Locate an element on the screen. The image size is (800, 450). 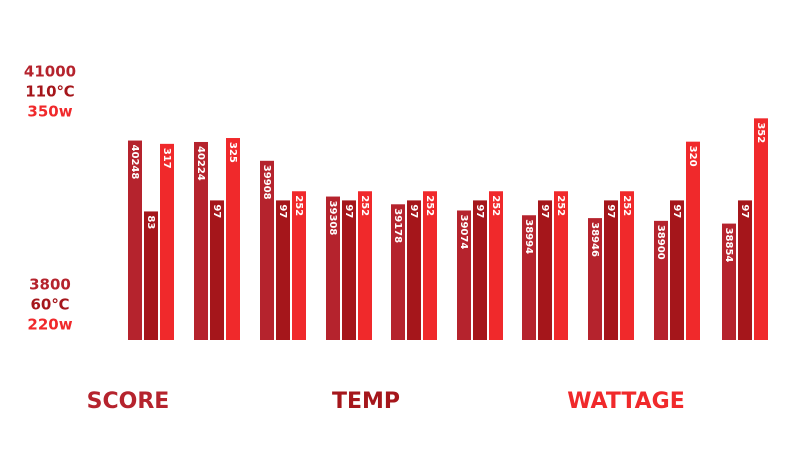
value-label: 38946 is located at coordinates (594, 239).